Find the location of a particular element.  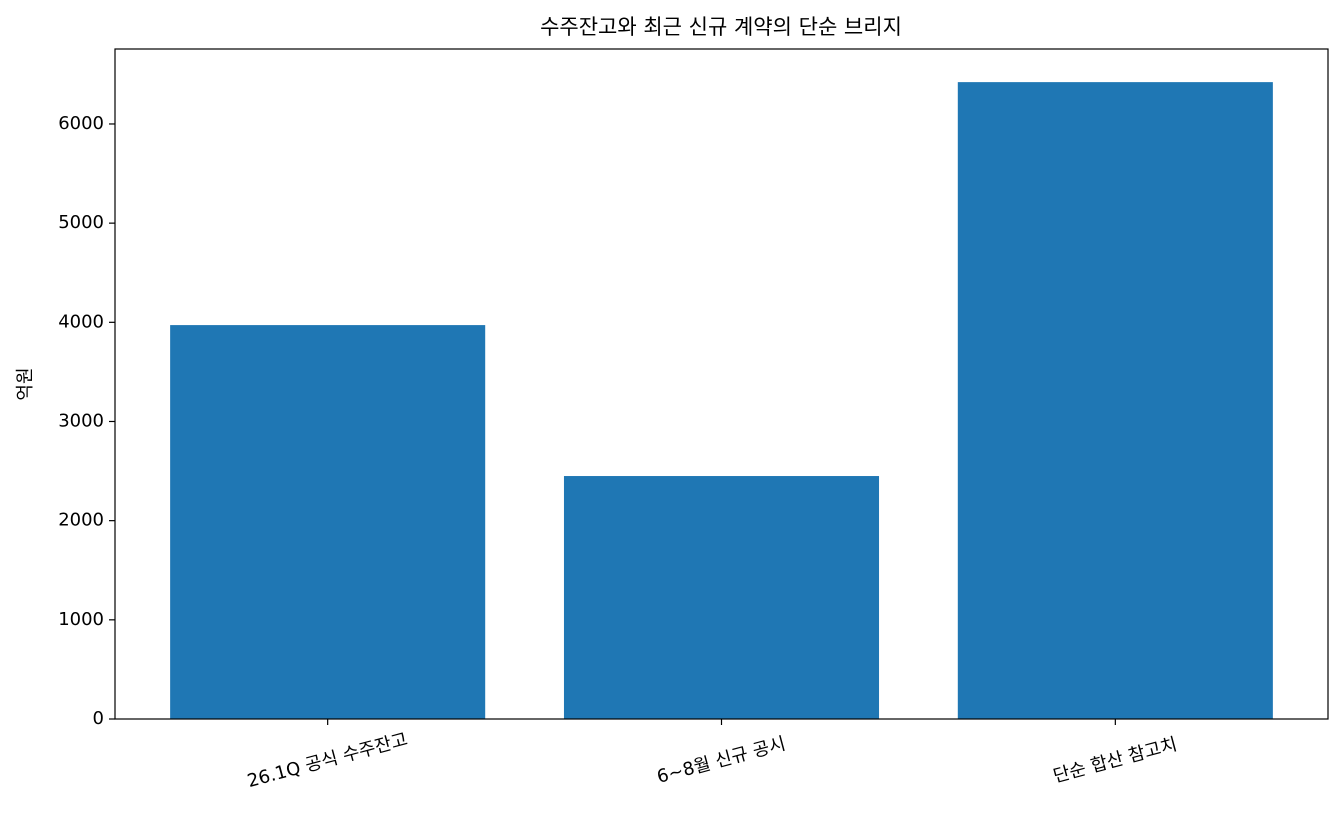

y-axis-label: 억원 is located at coordinates (25, 383).